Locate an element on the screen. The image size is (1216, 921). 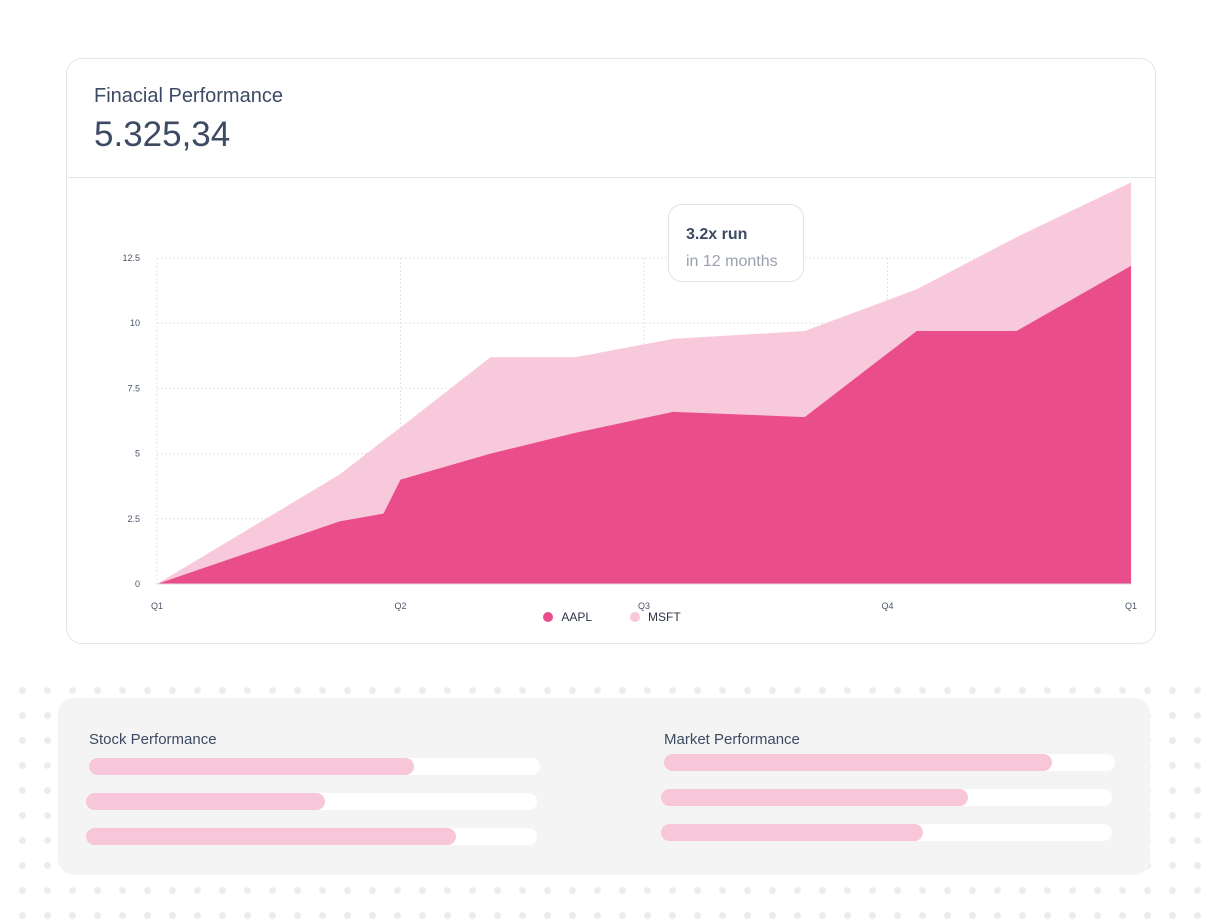
card-title: Finacial Performance is located at coordinates (188, 96).